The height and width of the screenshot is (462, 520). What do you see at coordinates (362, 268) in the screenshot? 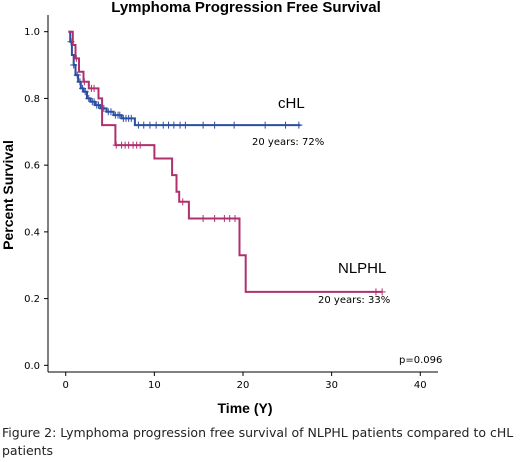
I see `series-label-nlphl: NLPHL` at bounding box center [362, 268].